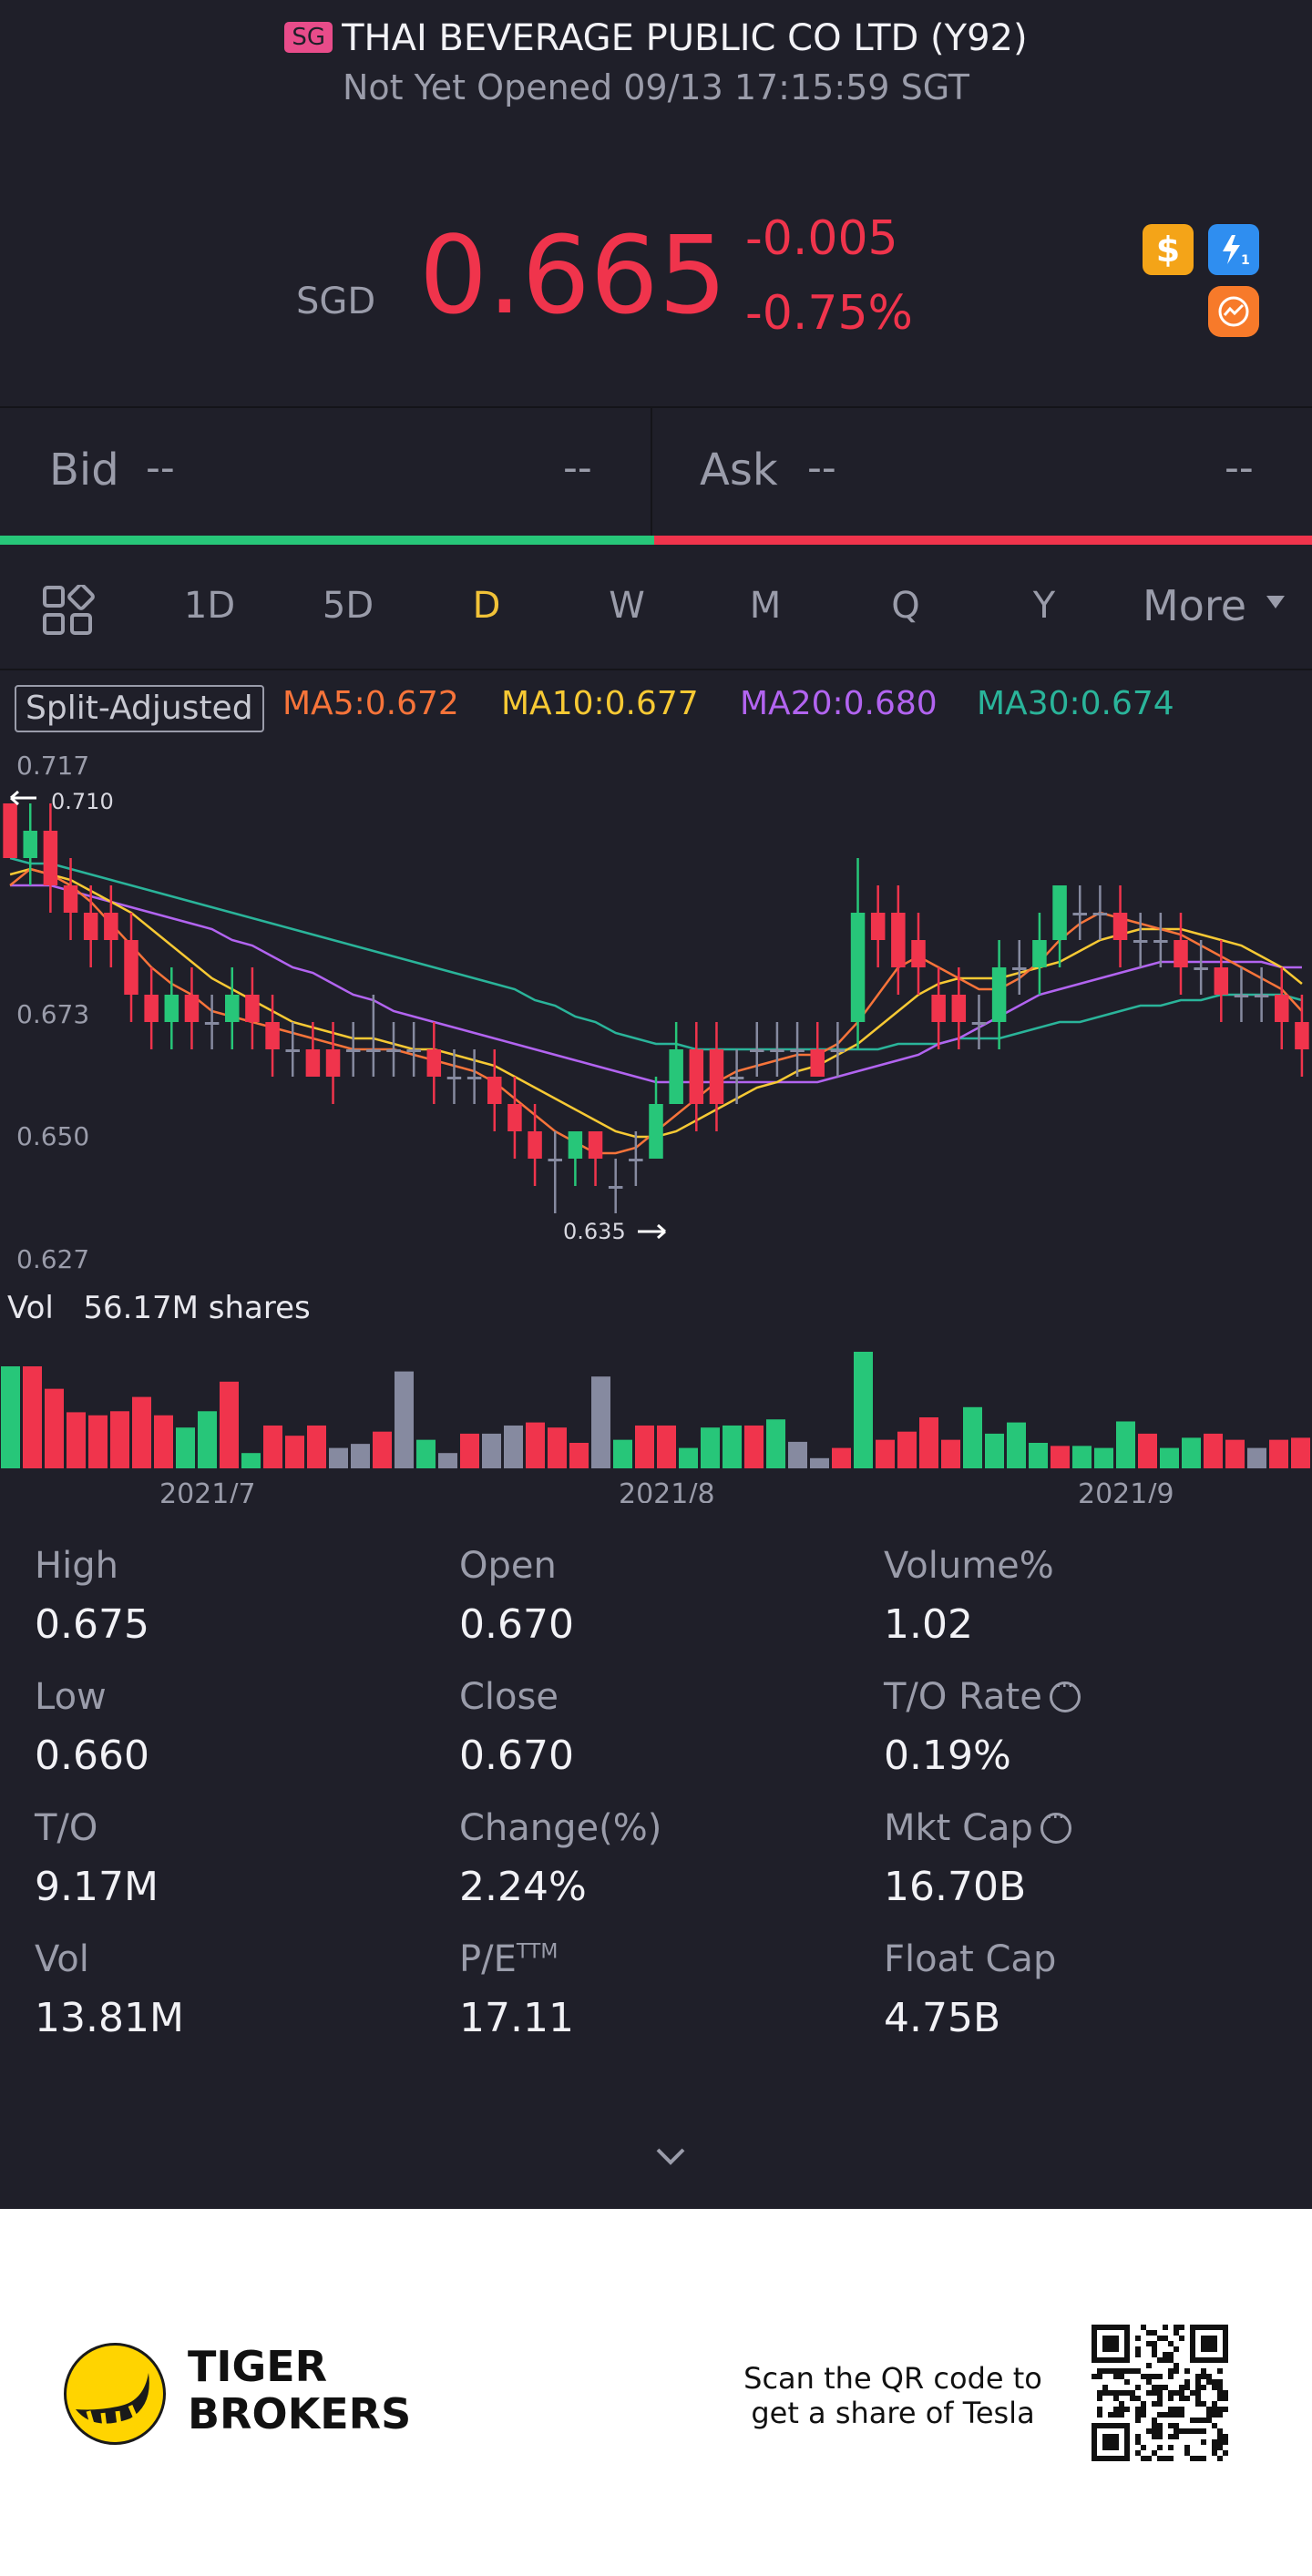 Image resolution: width=1312 pixels, height=2576 pixels. What do you see at coordinates (1233, 250) in the screenshot?
I see `flash-icon: 1` at bounding box center [1233, 250].